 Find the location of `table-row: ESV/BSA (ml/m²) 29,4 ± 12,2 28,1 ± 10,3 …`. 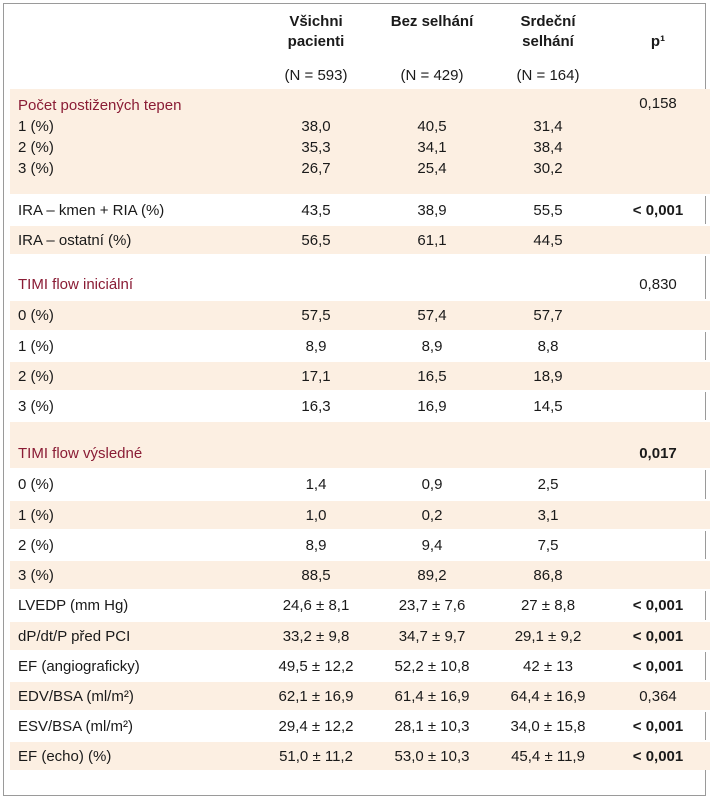

table-row: ESV/BSA (ml/m²) 29,4 ± 12,2 28,1 ± 10,3 … is located at coordinates (360, 725).